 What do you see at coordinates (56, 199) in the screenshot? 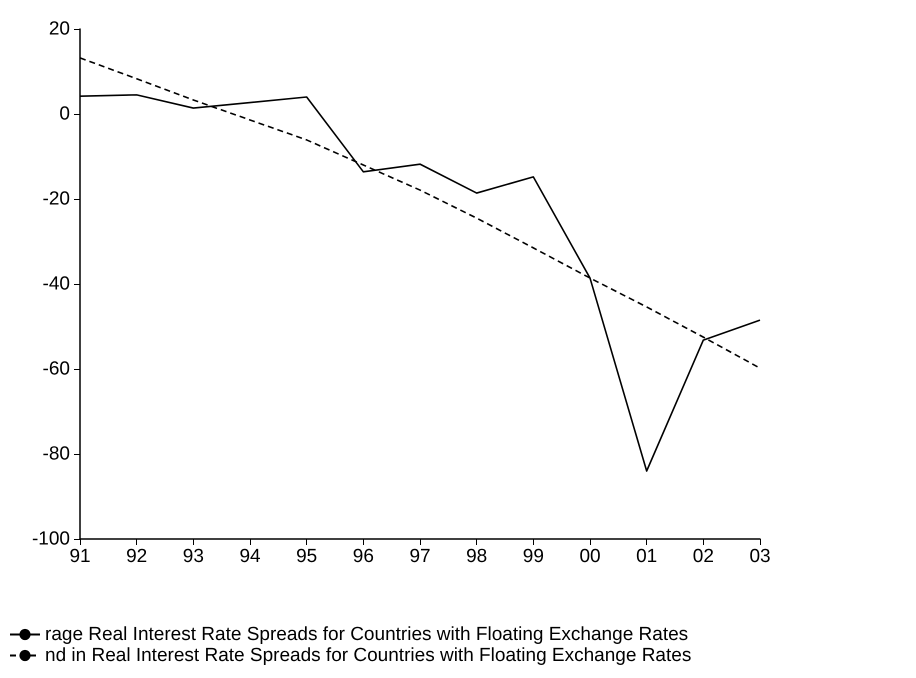
I see `y-tick-label: -20` at bounding box center [56, 199].